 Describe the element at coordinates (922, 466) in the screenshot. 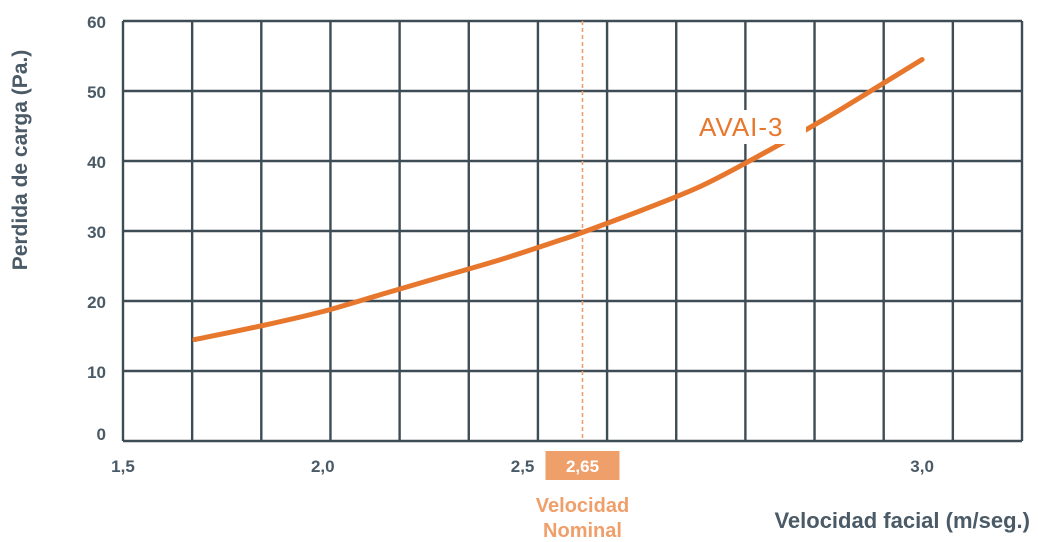

I see `x-tick-label: 3,0` at that location.